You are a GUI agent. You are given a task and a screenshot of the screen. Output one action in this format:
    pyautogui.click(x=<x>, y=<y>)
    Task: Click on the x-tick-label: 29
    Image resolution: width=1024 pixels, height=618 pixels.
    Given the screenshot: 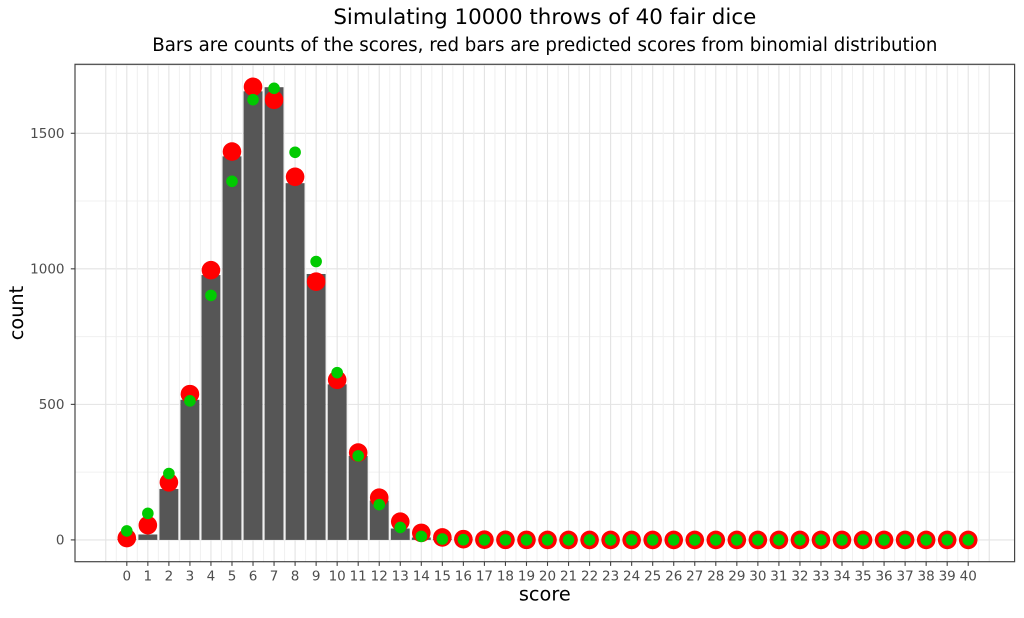 What is the action you would take?
    pyautogui.click(x=736, y=577)
    